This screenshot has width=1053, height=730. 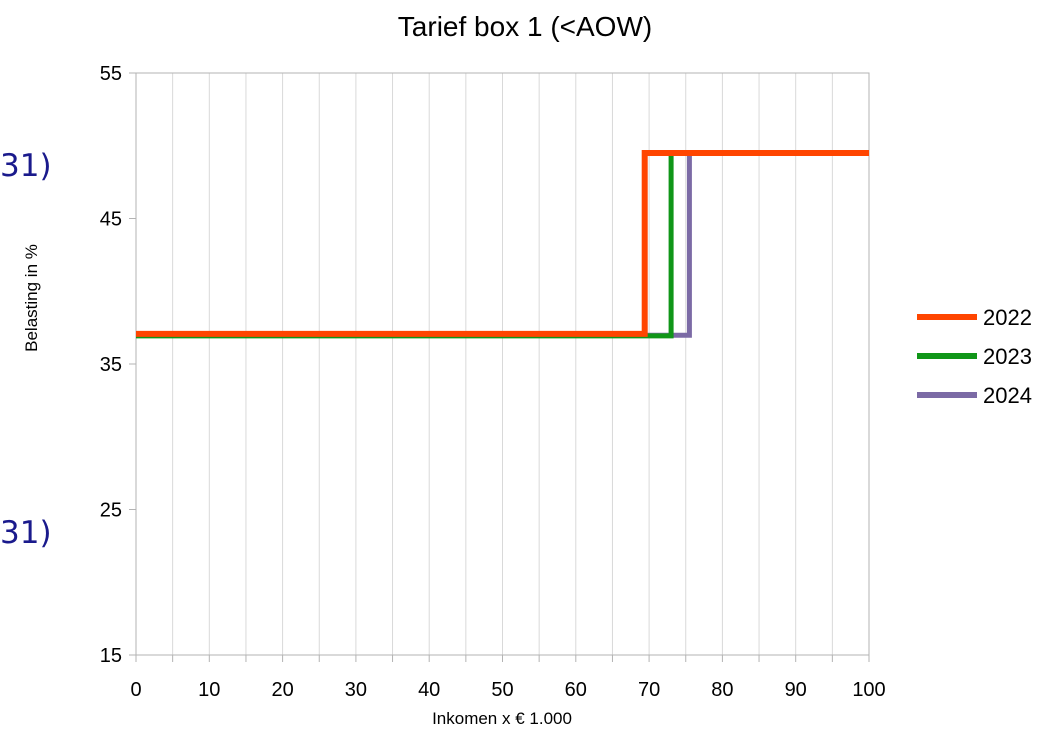 What do you see at coordinates (502, 690) in the screenshot?
I see `x-tick-label: 50` at bounding box center [502, 690].